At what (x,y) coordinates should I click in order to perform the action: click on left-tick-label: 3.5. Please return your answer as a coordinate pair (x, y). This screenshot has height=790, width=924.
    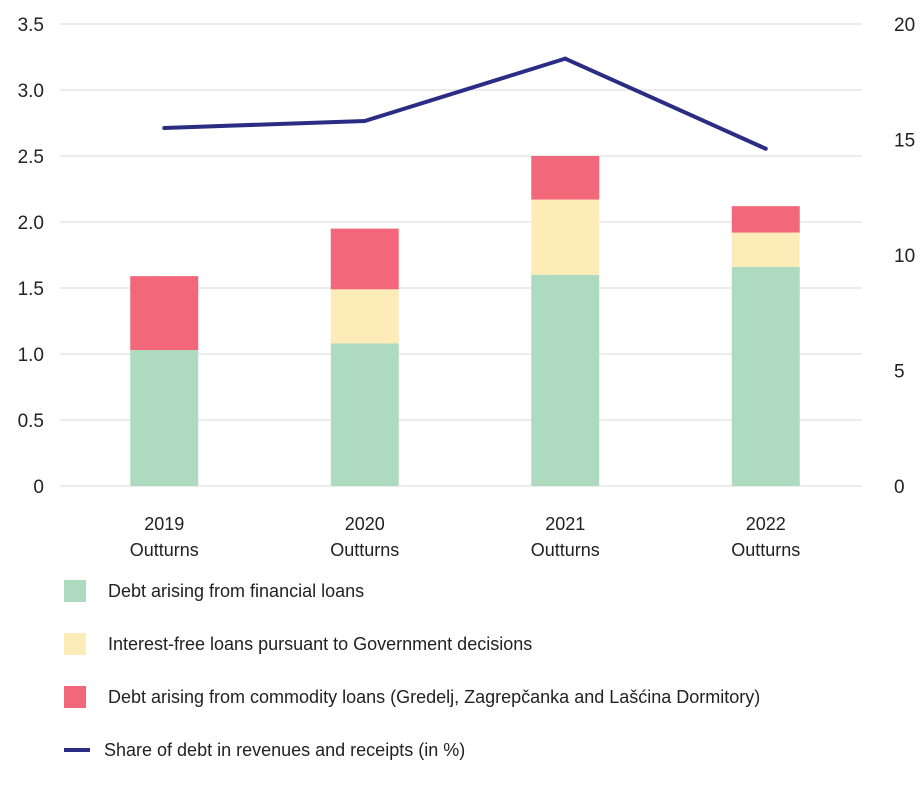
    Looking at the image, I should click on (31, 25).